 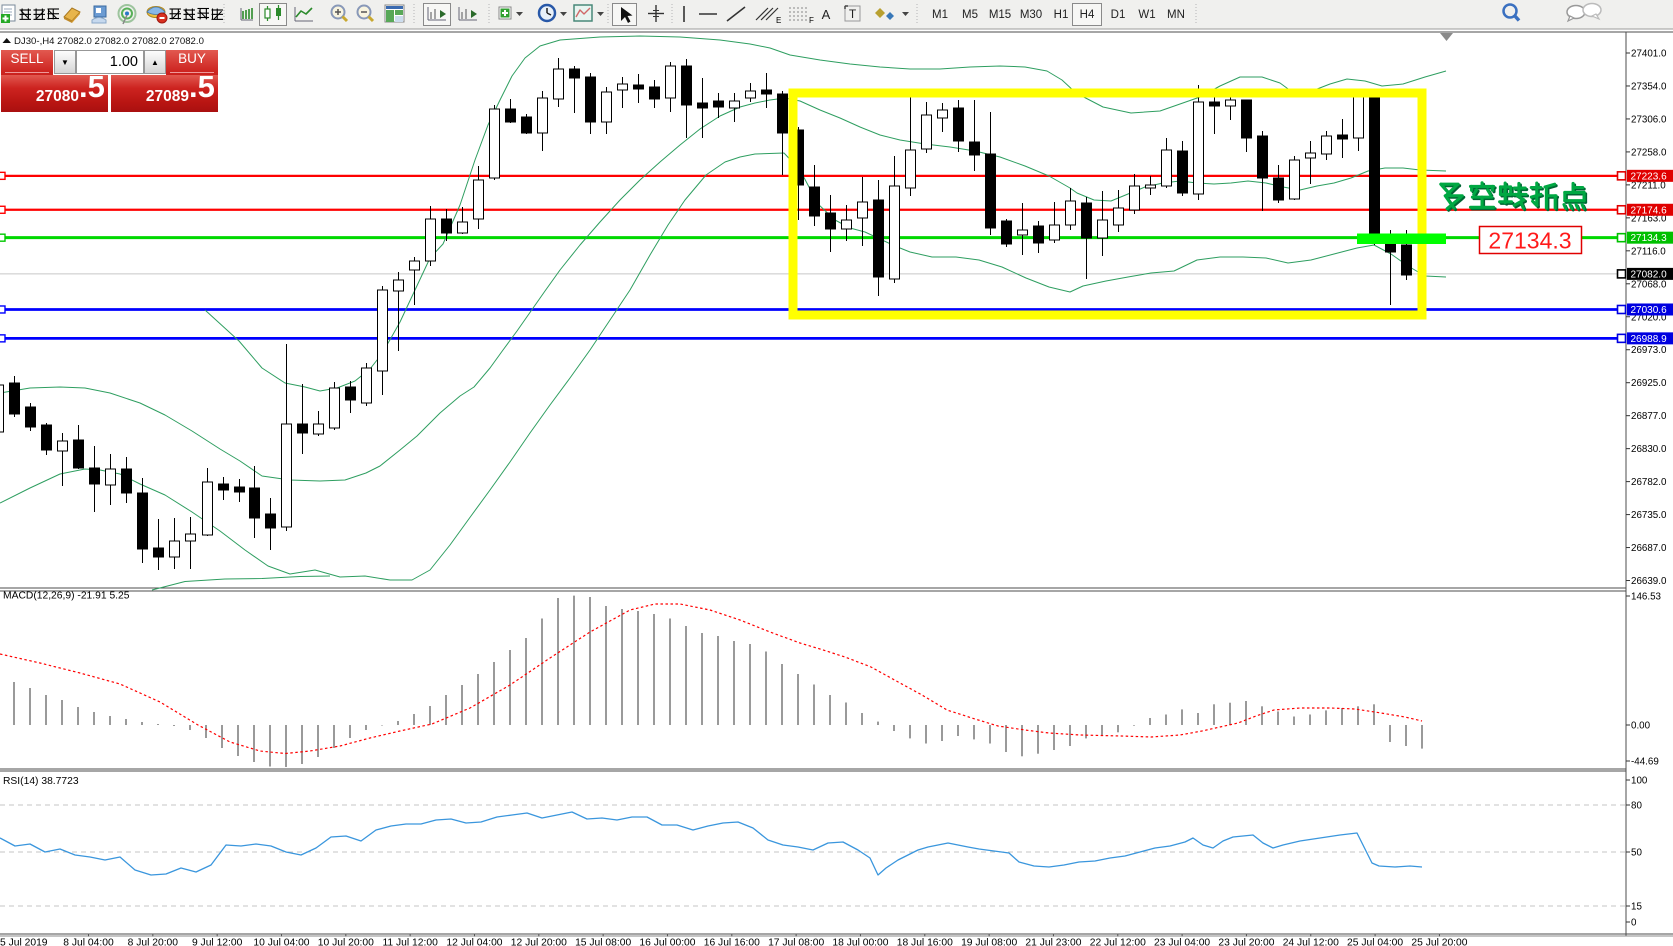 I want to click on svg-text: 25 Jul 04:00, so click(x=1375, y=942).